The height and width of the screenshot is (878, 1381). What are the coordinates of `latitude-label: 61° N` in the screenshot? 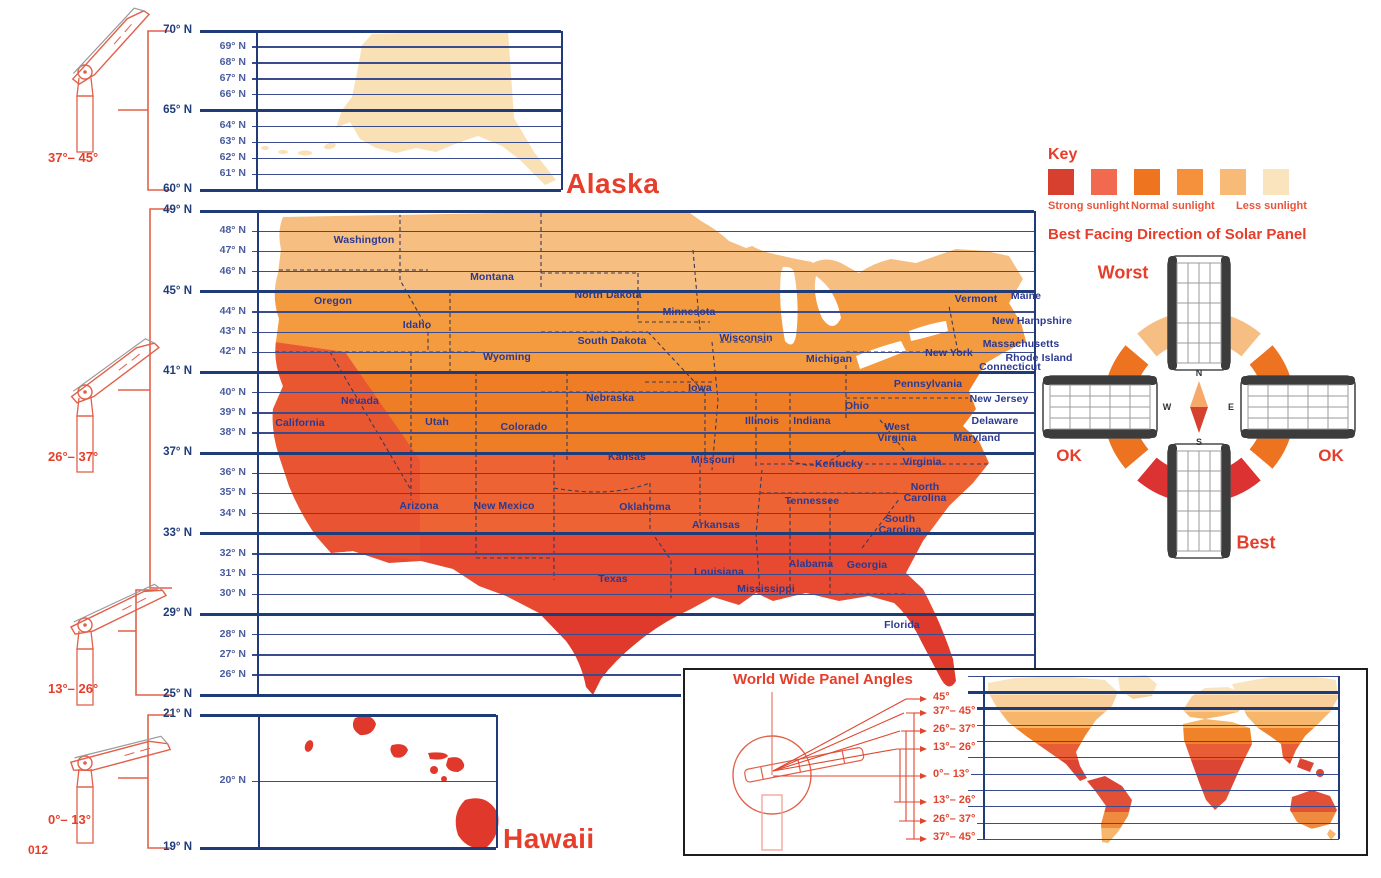 It's located at (232, 173).